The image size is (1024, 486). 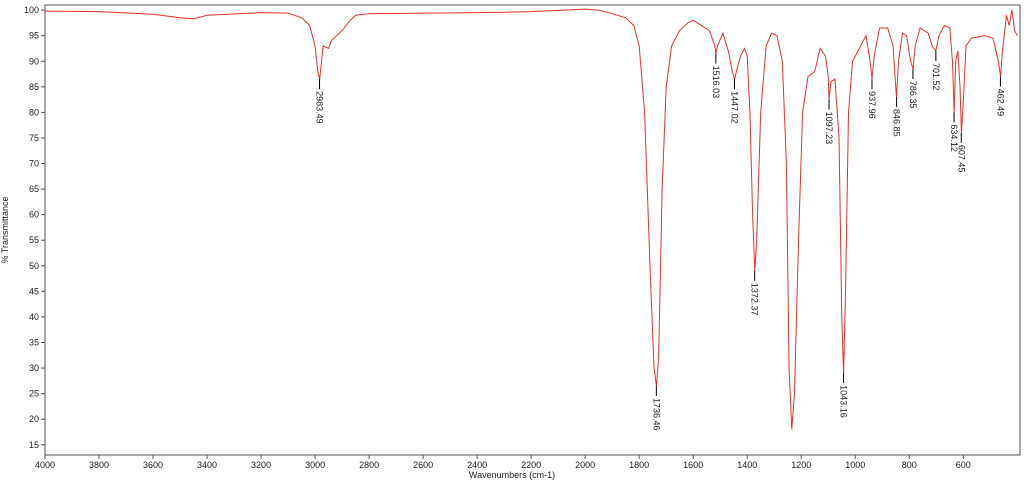 I want to click on peak-label: 462.49, so click(x=1000, y=103).